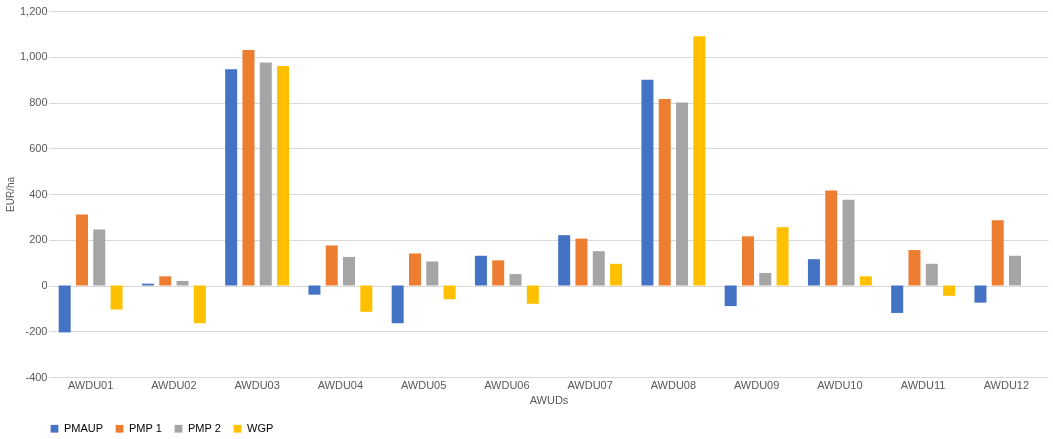 The width and height of the screenshot is (1053, 439). Describe the element at coordinates (204, 427) in the screenshot. I see `legend-label: PMP 2` at that location.